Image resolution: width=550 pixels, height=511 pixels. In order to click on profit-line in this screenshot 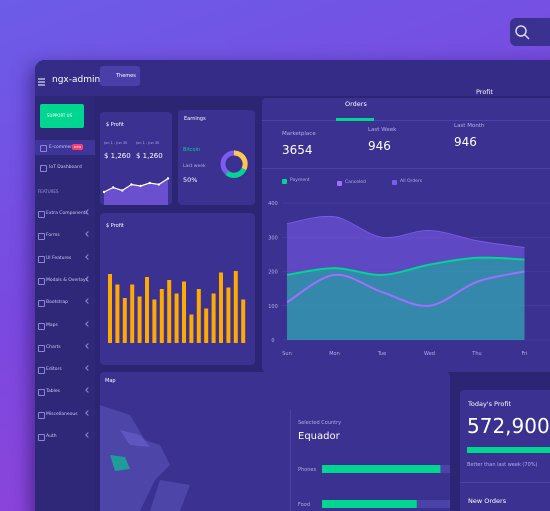, I will do `click(136, 185)`.